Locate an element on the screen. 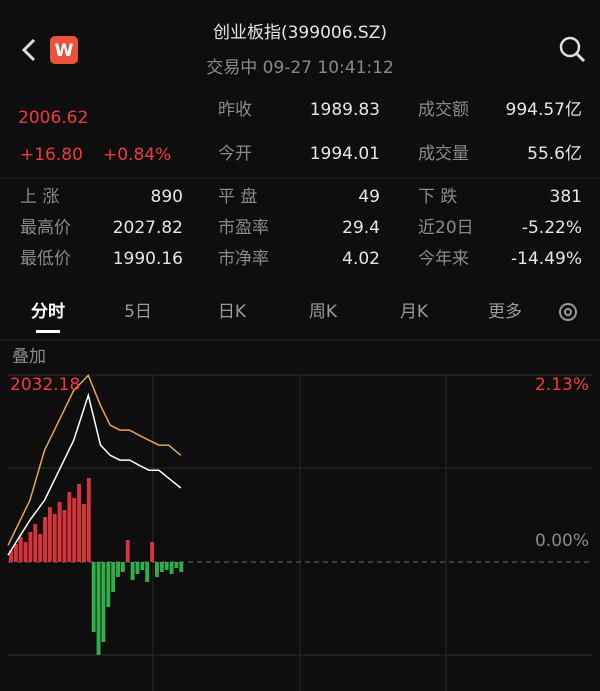 This screenshot has width=600, height=691. grid-value: 1990.16 is located at coordinates (148, 259).